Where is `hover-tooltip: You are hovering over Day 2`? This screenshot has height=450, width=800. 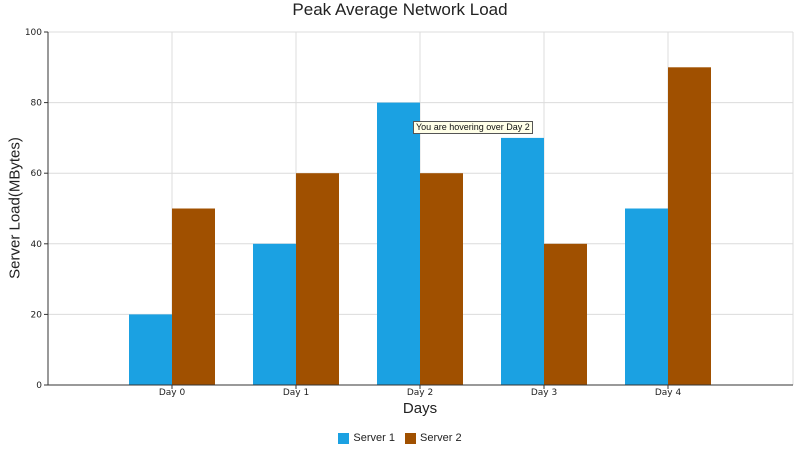 hover-tooltip: You are hovering over Day 2 is located at coordinates (473, 127).